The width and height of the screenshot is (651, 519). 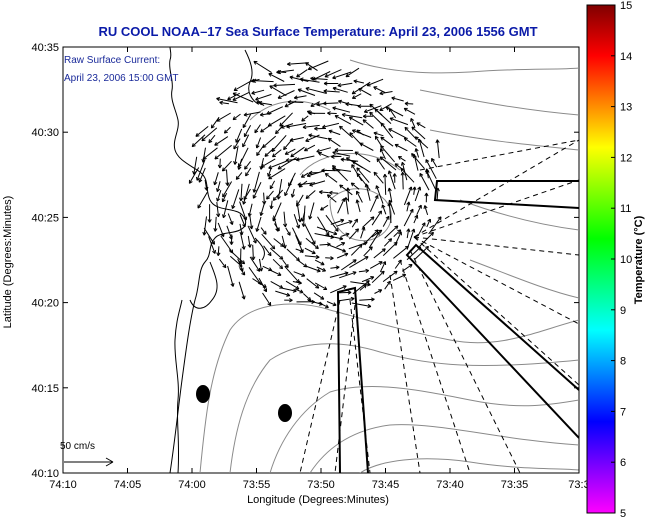 I want to click on y-tick-label: 40:35, so click(x=45, y=48).